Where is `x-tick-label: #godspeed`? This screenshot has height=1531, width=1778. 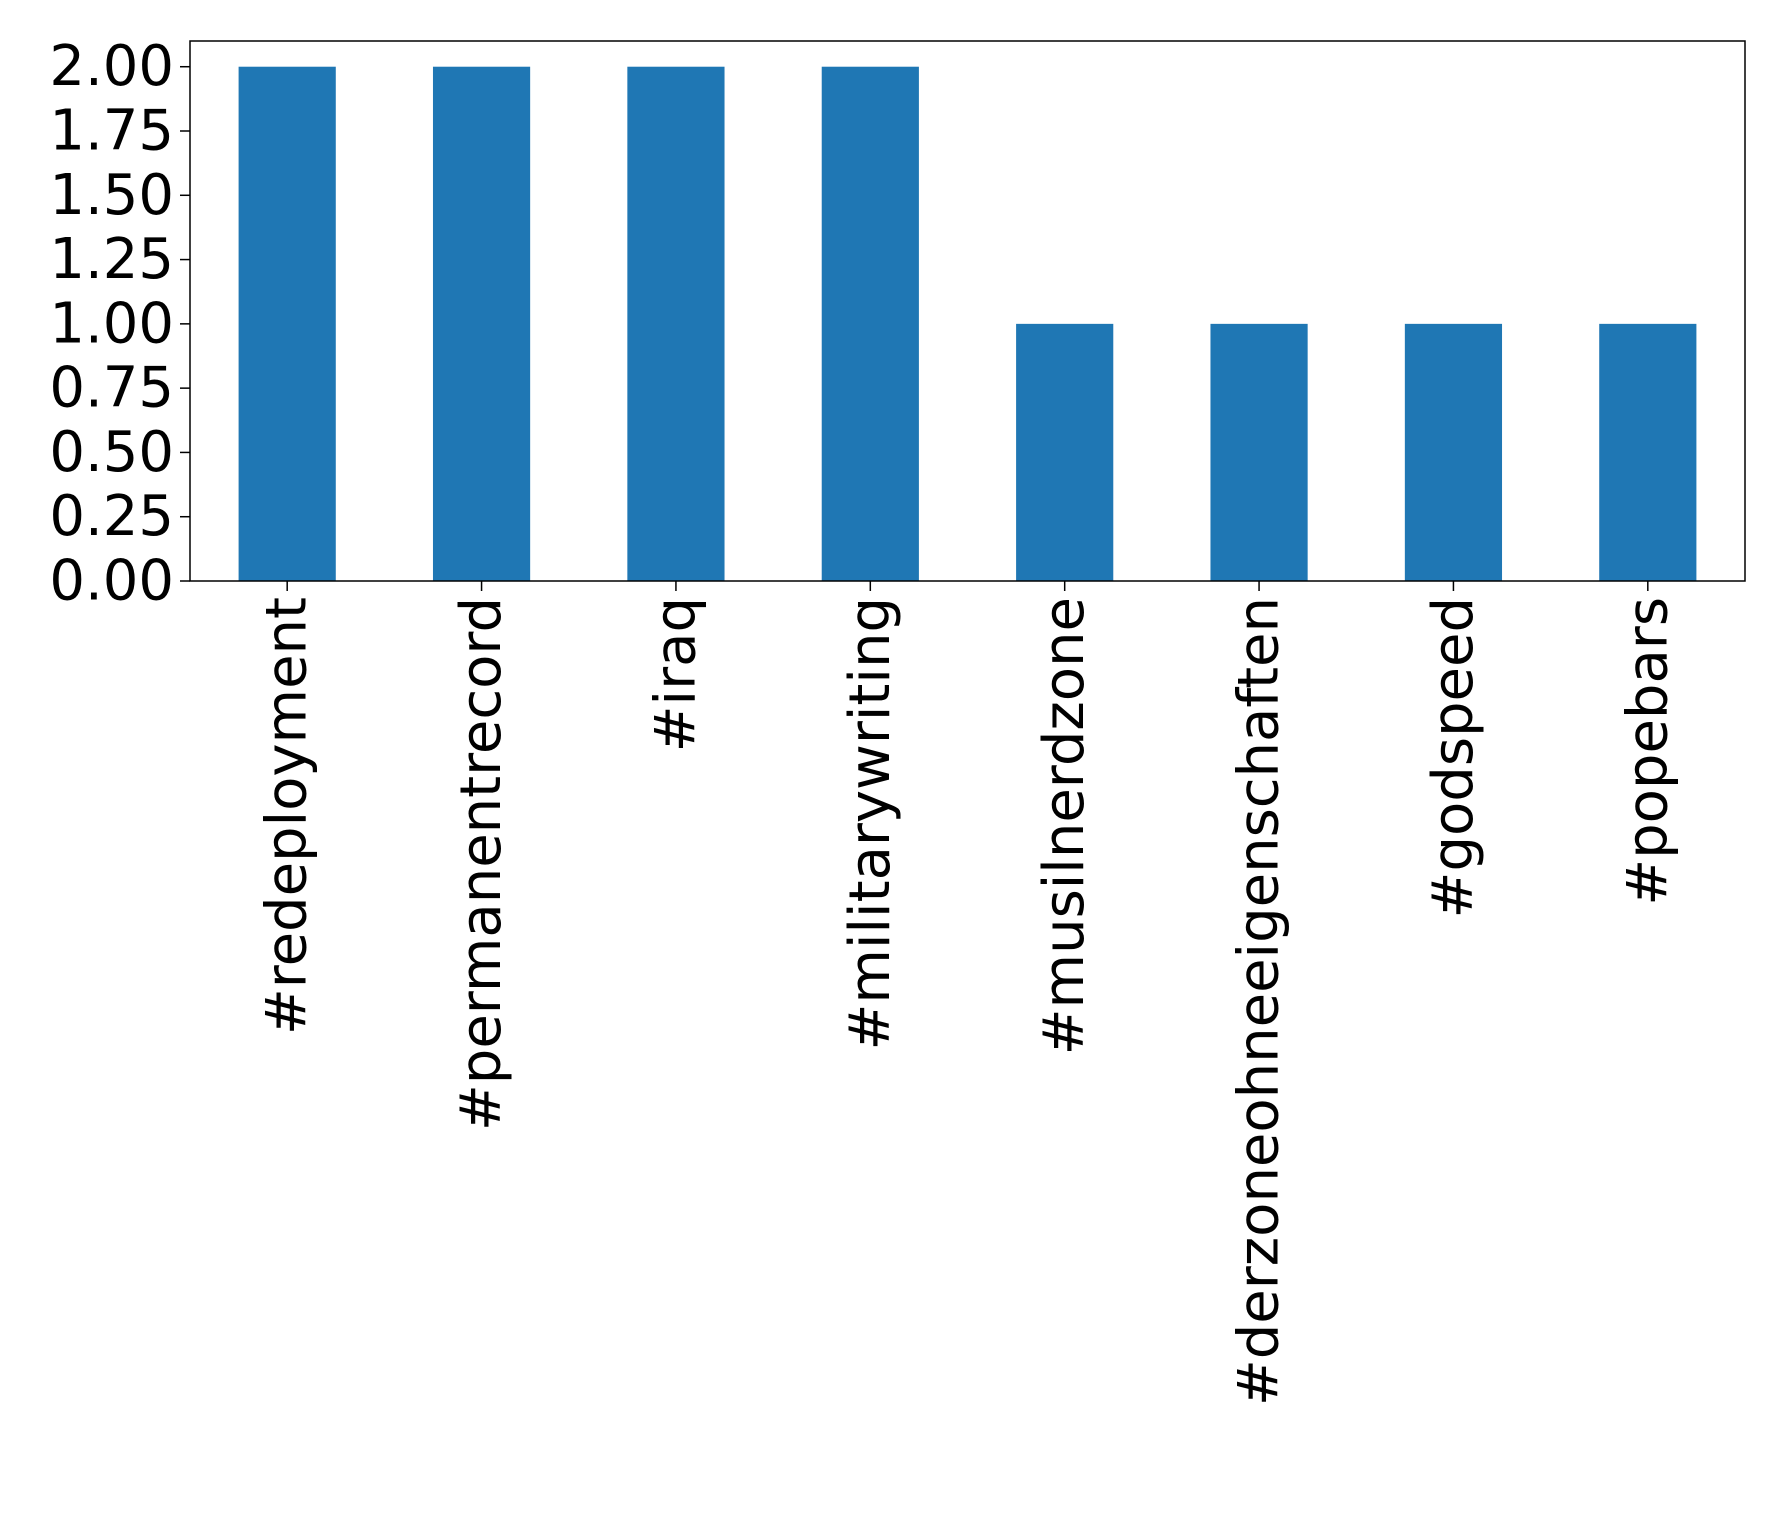 x-tick-label: #godspeed is located at coordinates (1453, 757).